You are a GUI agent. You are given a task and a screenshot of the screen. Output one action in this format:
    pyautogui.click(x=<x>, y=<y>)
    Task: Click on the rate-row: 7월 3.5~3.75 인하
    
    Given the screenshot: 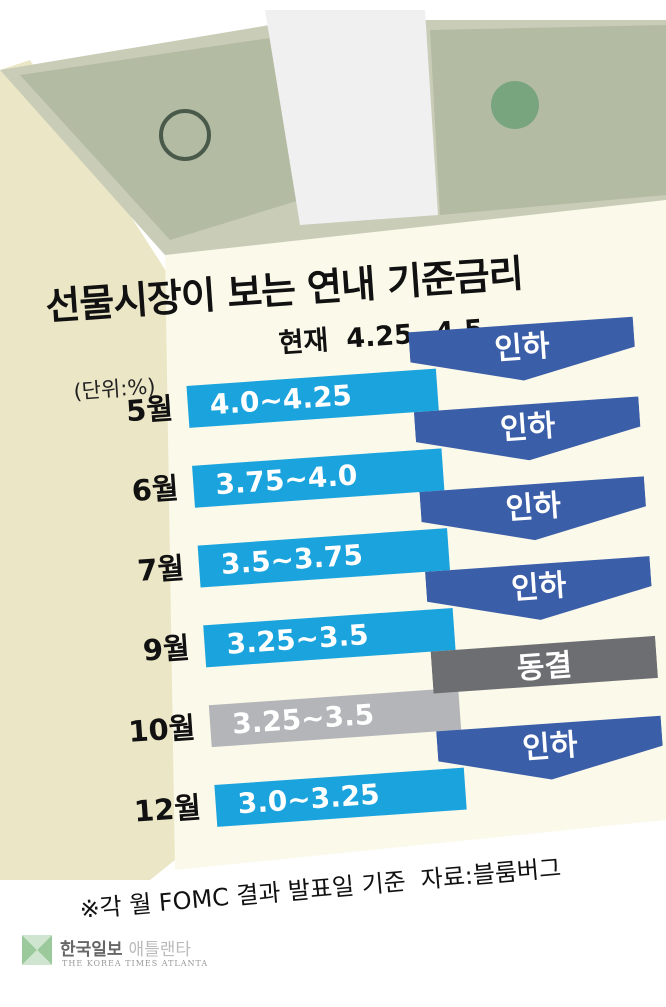 What is the action you would take?
    pyautogui.click(x=333, y=542)
    